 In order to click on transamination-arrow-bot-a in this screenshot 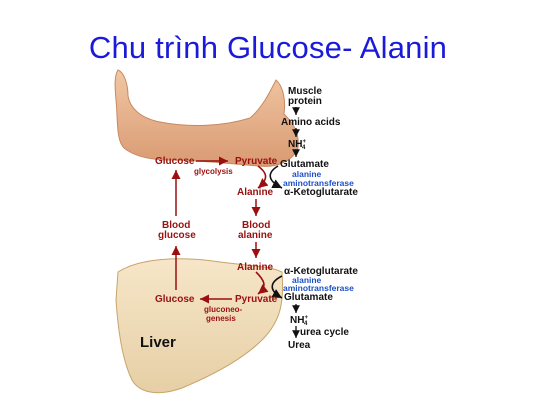, I will do `click(262, 283)`.